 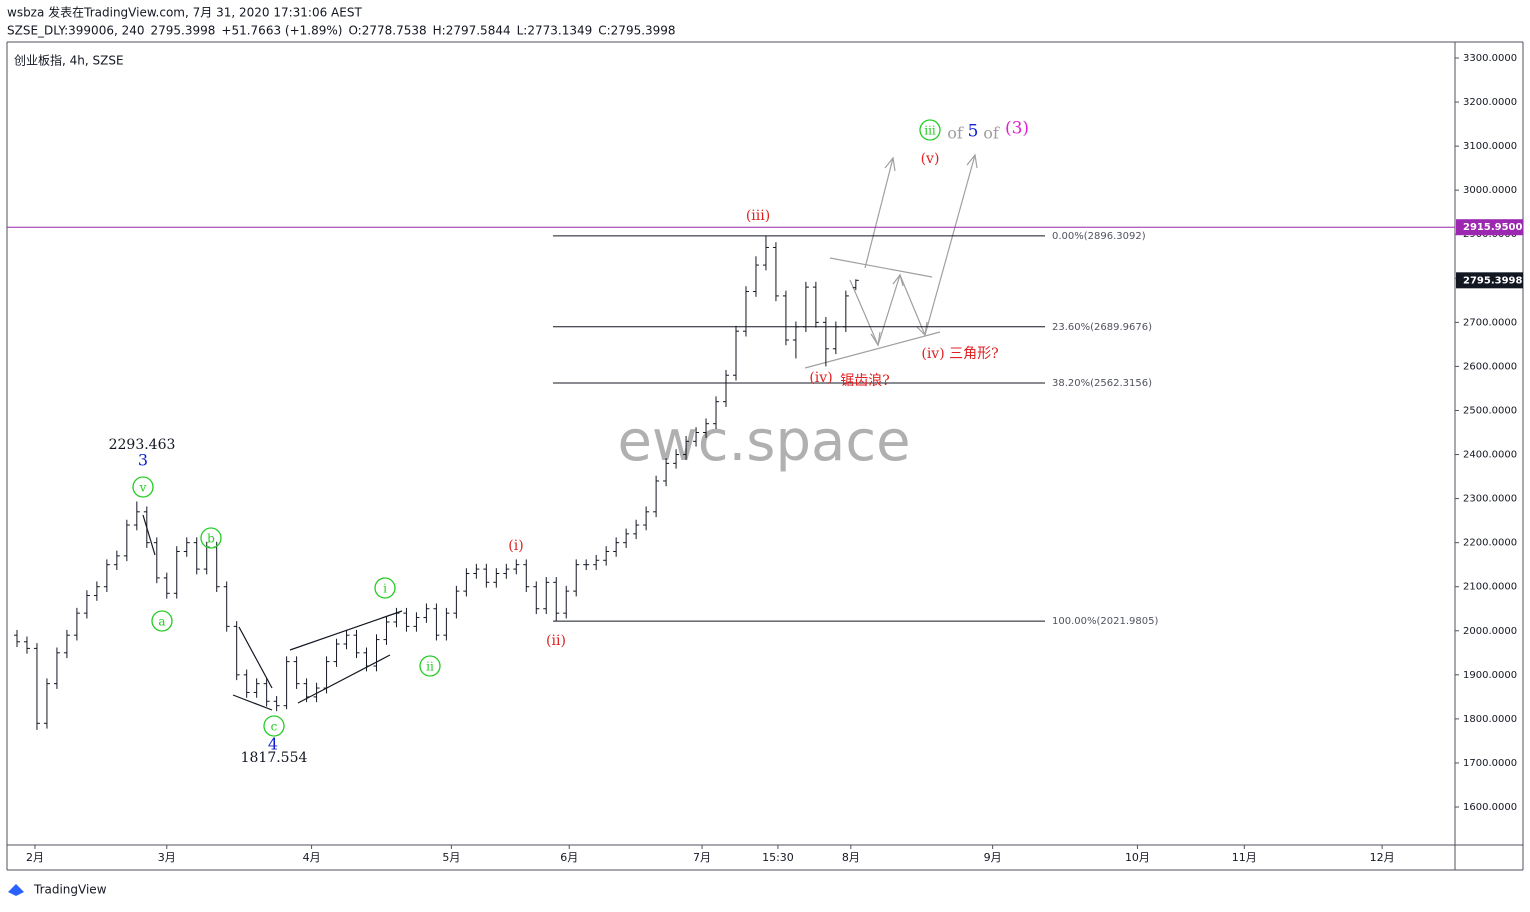 I want to click on price-tag-label: 2915.9500, so click(x=1493, y=227).